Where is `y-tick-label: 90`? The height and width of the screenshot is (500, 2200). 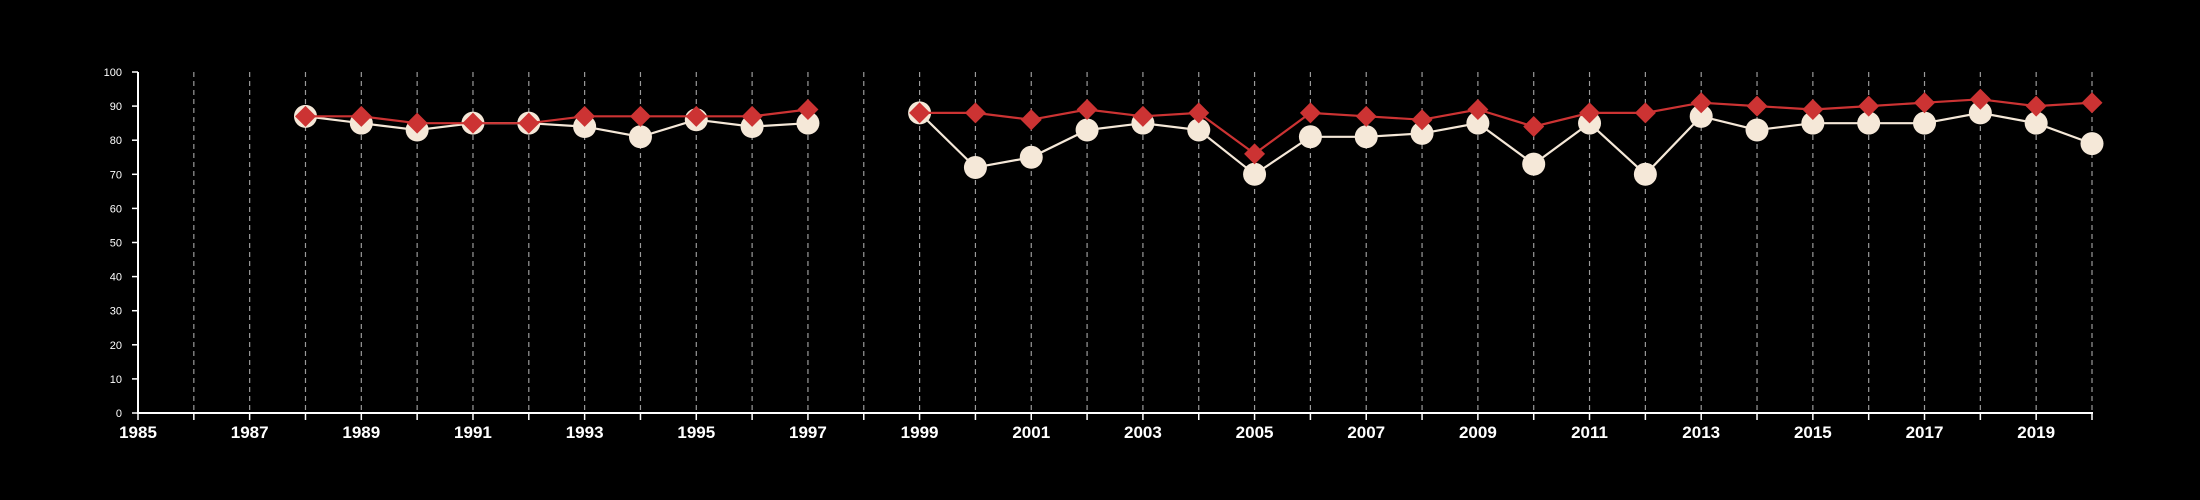 y-tick-label: 90 is located at coordinates (116, 107).